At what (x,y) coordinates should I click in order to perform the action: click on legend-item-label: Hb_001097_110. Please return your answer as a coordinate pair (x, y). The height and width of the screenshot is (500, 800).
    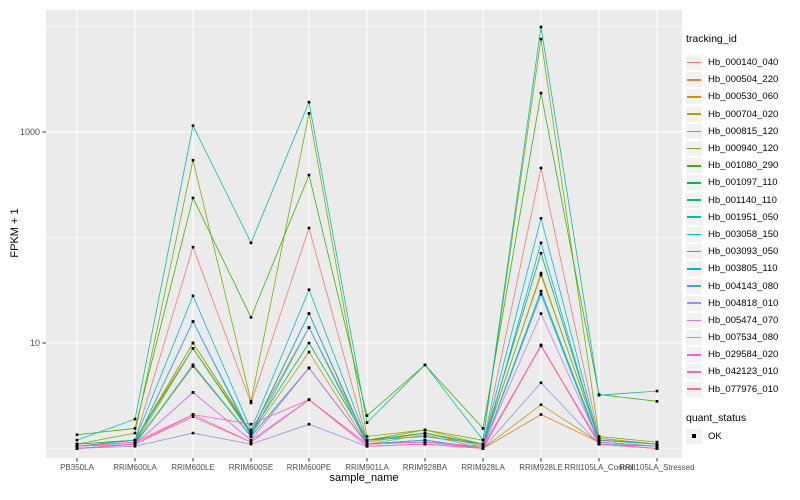
    Looking at the image, I should click on (743, 183).